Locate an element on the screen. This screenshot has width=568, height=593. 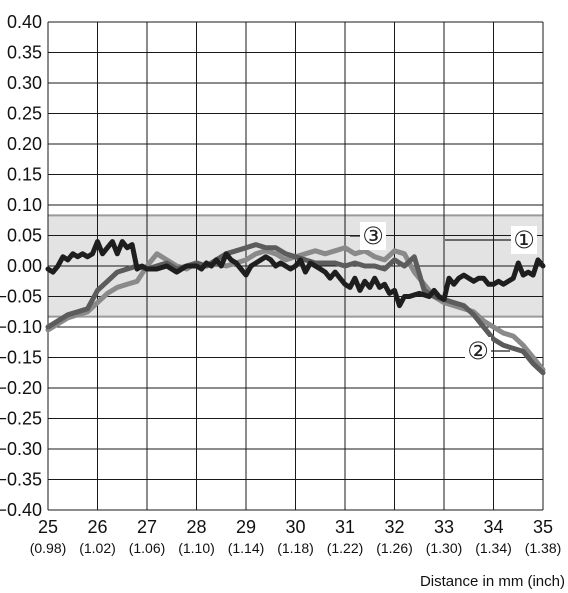
x-tick-label-inch: (1.10) is located at coordinates (196, 548).